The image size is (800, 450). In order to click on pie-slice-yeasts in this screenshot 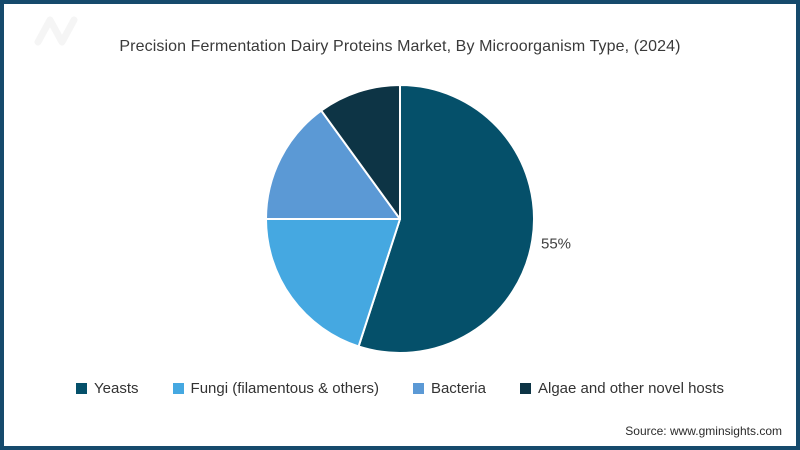, I will do `click(446, 219)`.